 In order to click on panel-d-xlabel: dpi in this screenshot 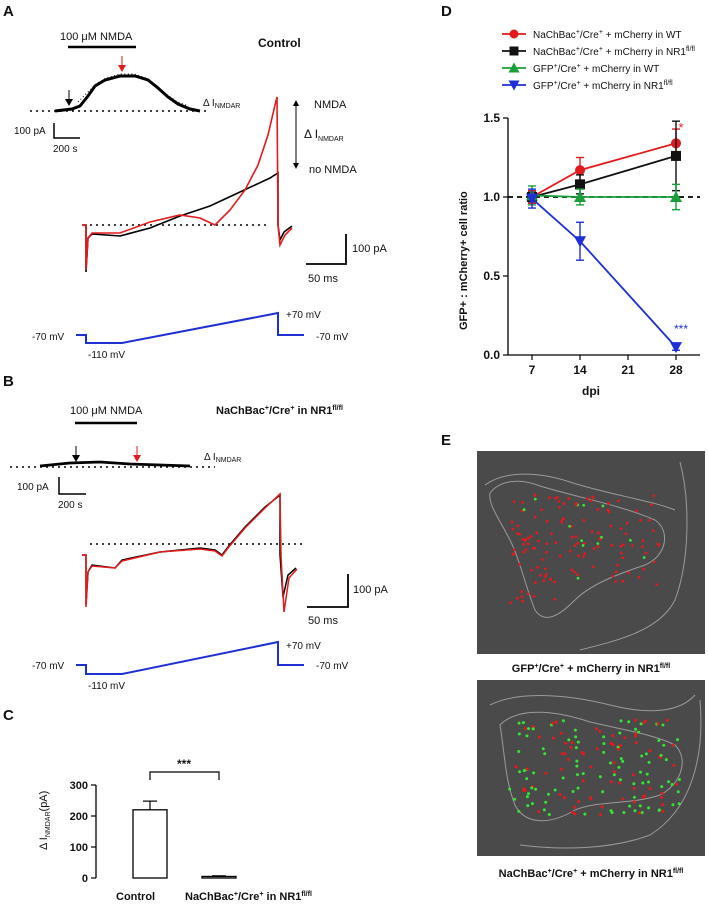, I will do `click(591, 391)`.